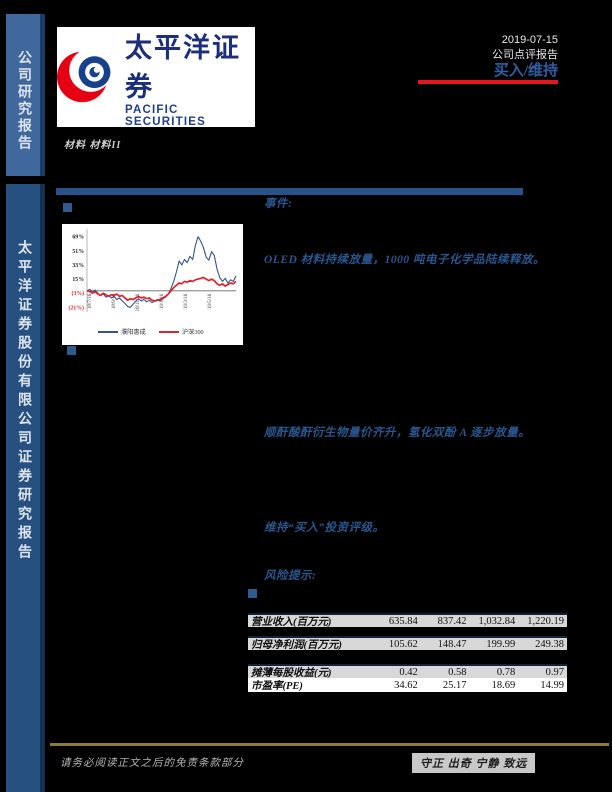  I want to click on cell: 105.62, so click(403, 644).